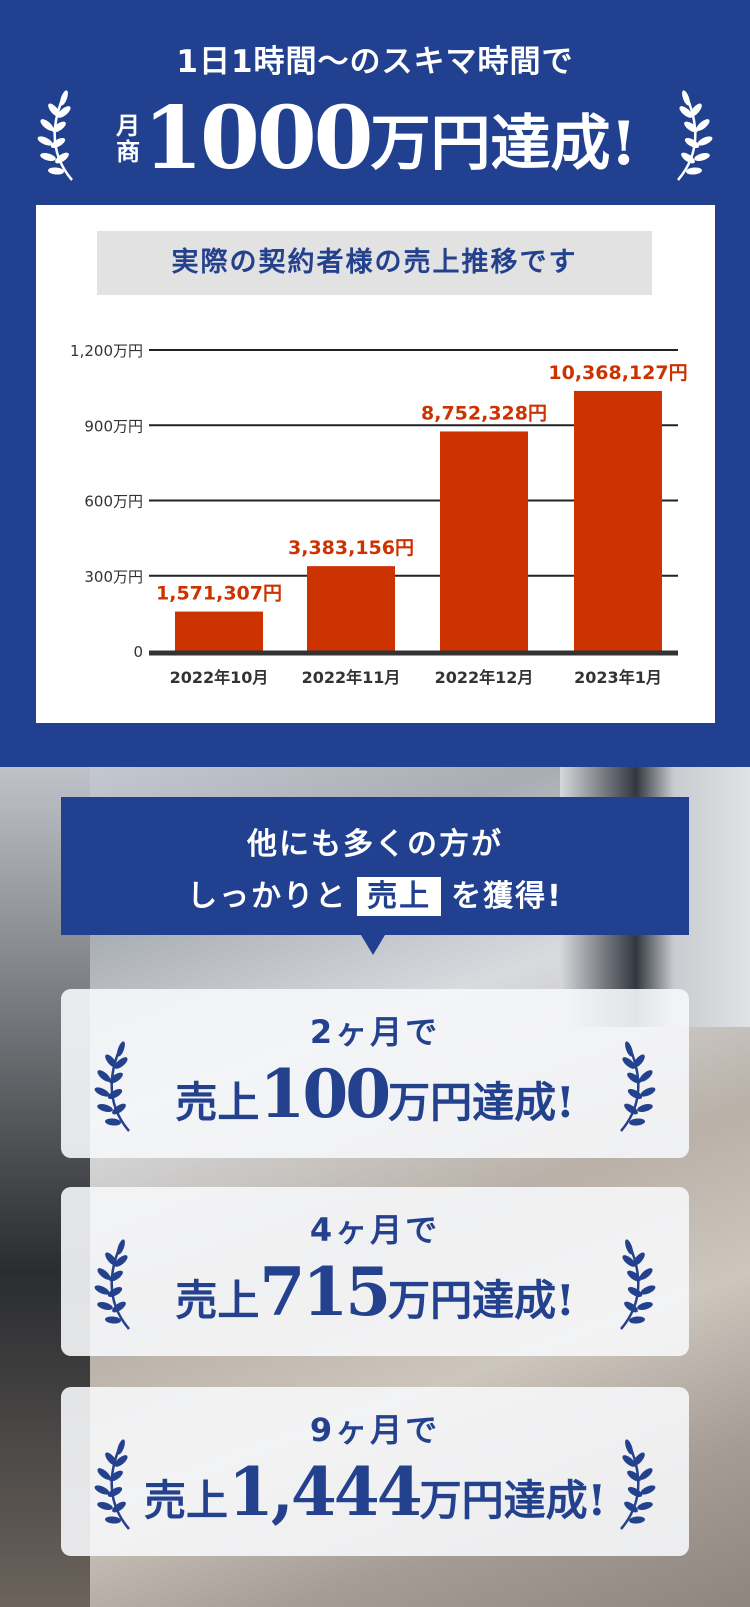  I want to click on achievement-number: 1,444, so click(325, 1492).